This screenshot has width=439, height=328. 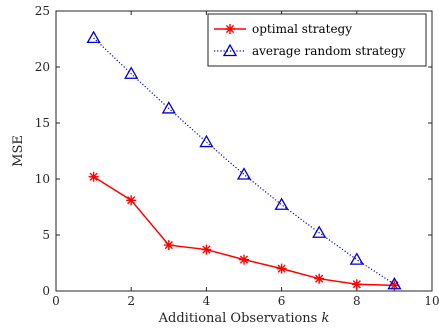 What do you see at coordinates (431, 301) in the screenshot?
I see `x-tick-label: 10` at bounding box center [431, 301].